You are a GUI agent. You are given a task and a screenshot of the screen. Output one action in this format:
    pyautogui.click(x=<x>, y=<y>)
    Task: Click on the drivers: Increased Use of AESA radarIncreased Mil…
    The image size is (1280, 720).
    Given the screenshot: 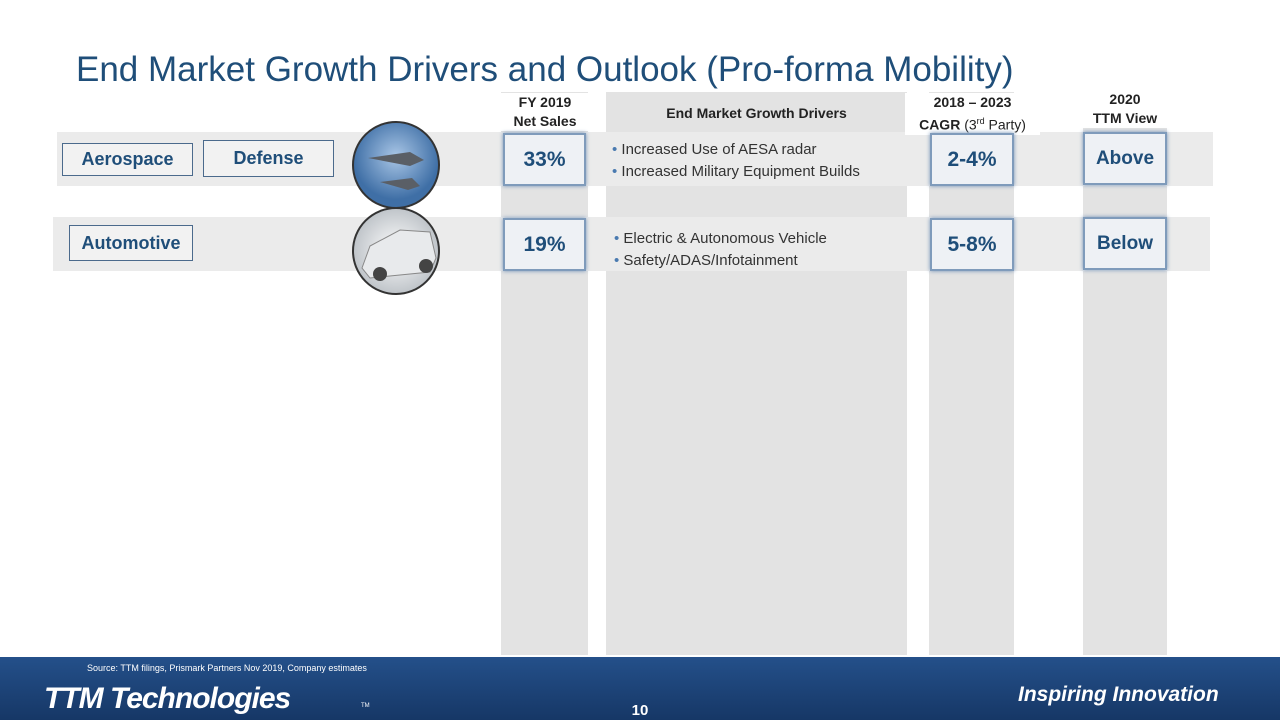 What is the action you would take?
    pyautogui.click(x=736, y=161)
    